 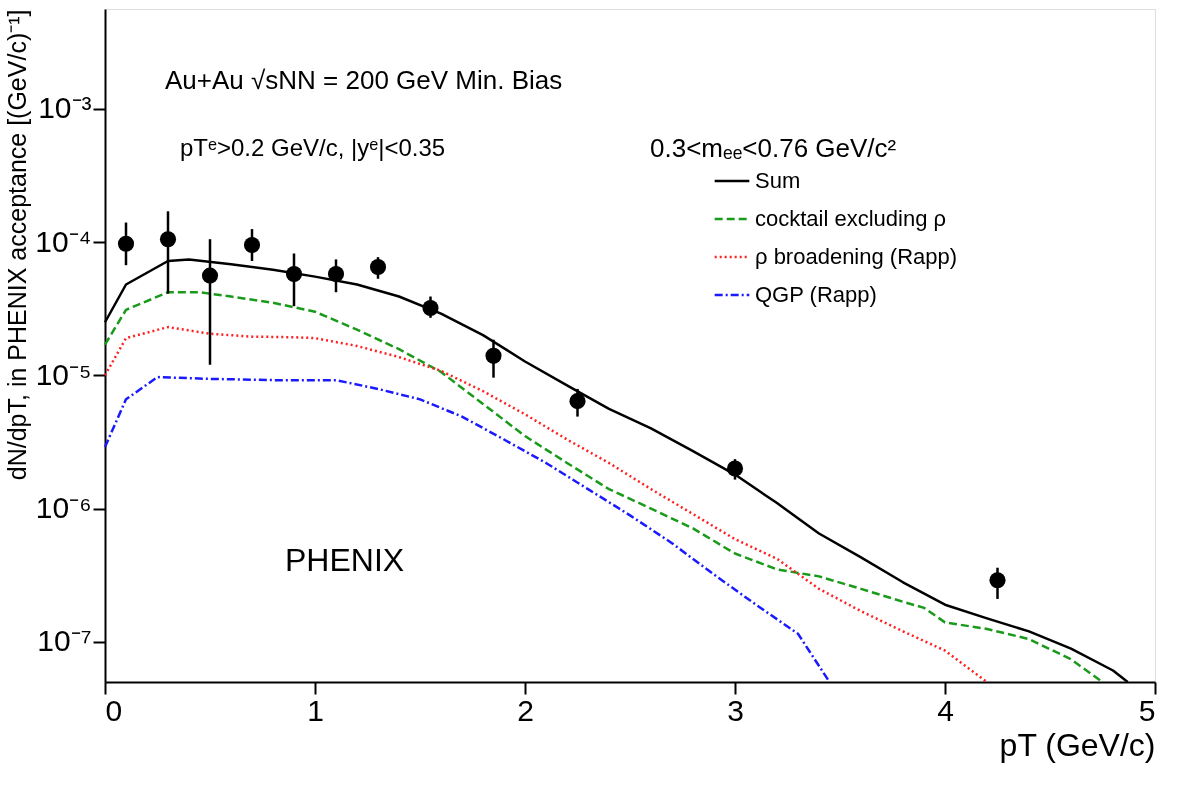 What do you see at coordinates (525, 710) in the screenshot?
I see `x-tick-label: 2` at bounding box center [525, 710].